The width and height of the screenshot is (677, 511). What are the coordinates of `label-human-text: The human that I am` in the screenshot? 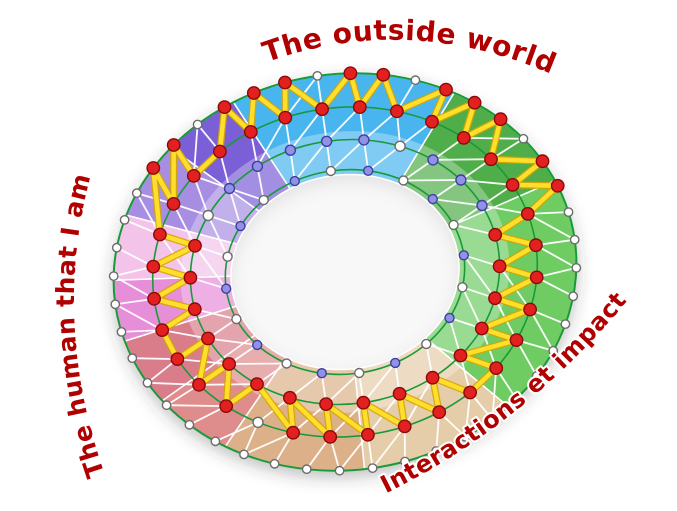 It's located at (80, 325).